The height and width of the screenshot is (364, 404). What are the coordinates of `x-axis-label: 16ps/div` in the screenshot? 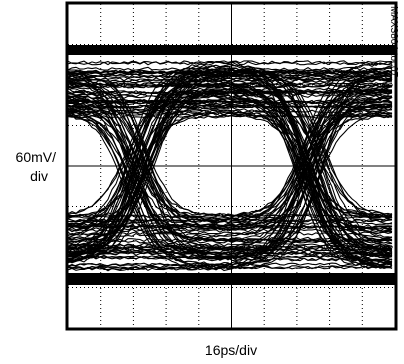 It's located at (231, 350).